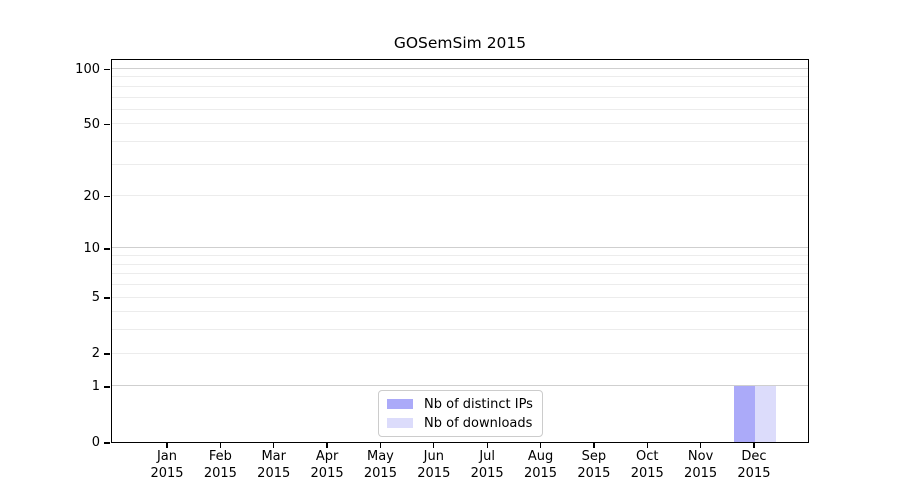  What do you see at coordinates (487, 465) in the screenshot?
I see `x-tick-label: Jul 2015` at bounding box center [487, 465].